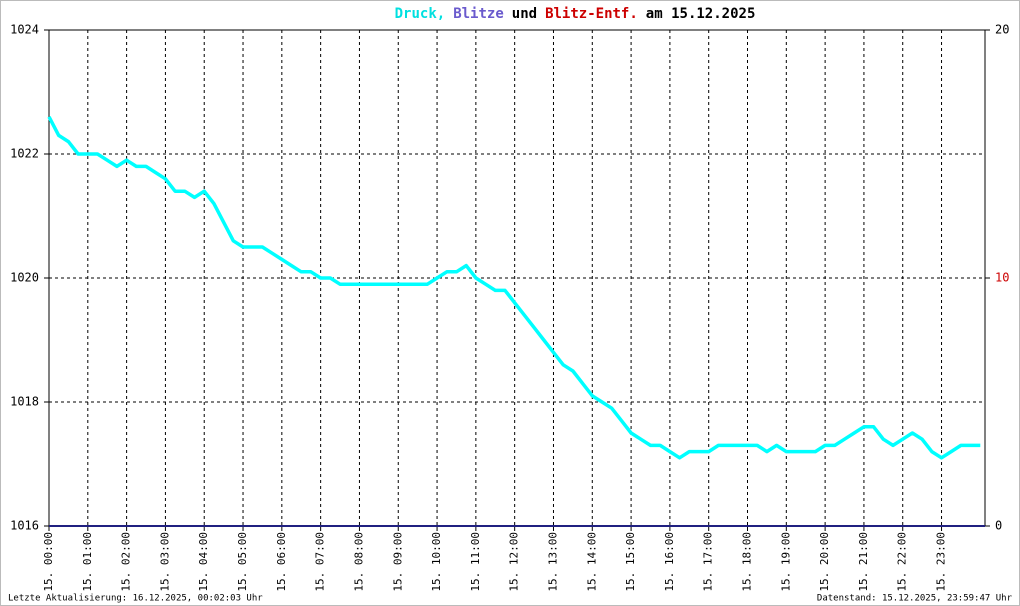 This screenshot has height=606, width=1020. What do you see at coordinates (420, 14) in the screenshot?
I see `title-part: Druck,` at bounding box center [420, 14].